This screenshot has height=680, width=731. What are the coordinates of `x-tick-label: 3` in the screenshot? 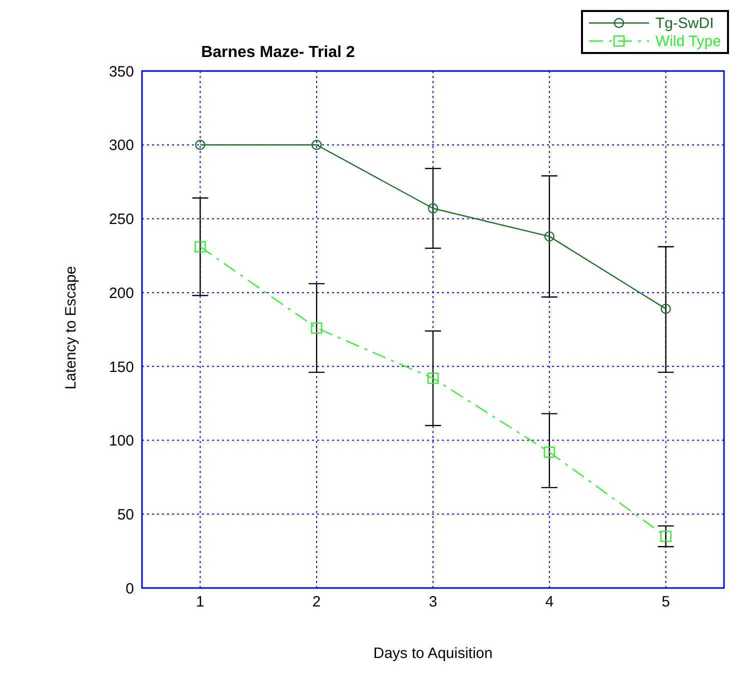 It's located at (433, 602).